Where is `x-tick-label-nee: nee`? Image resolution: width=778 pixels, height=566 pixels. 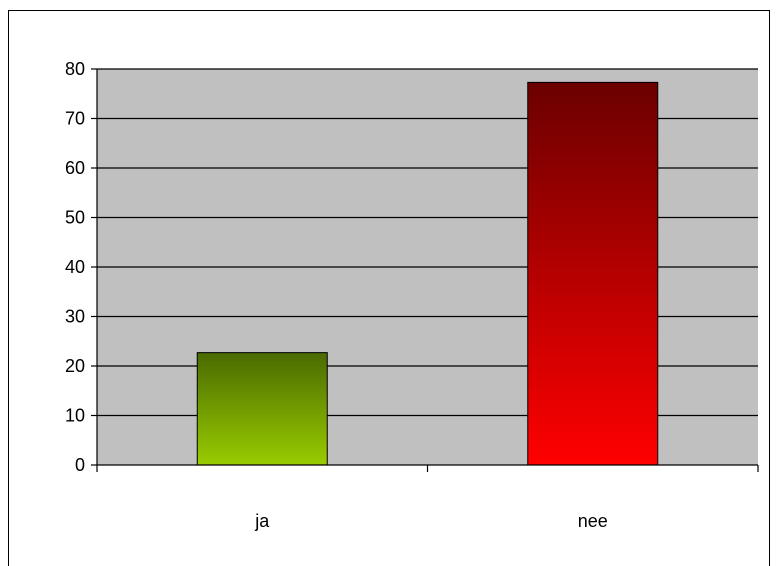 x-tick-label-nee: nee is located at coordinates (593, 521).